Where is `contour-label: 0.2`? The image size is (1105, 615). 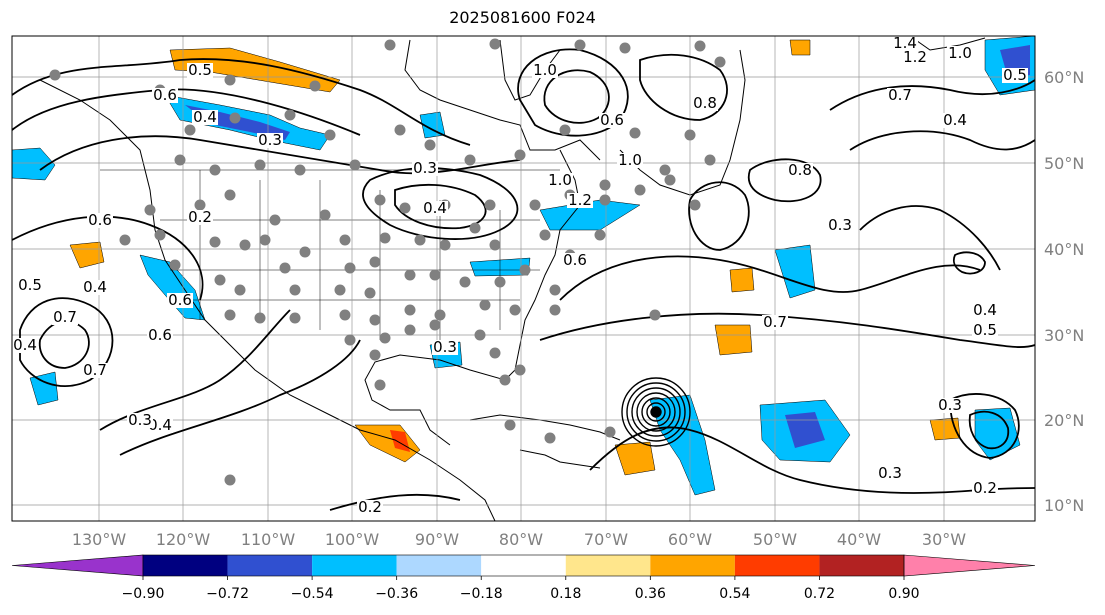 contour-label: 0.2 is located at coordinates (370, 507).